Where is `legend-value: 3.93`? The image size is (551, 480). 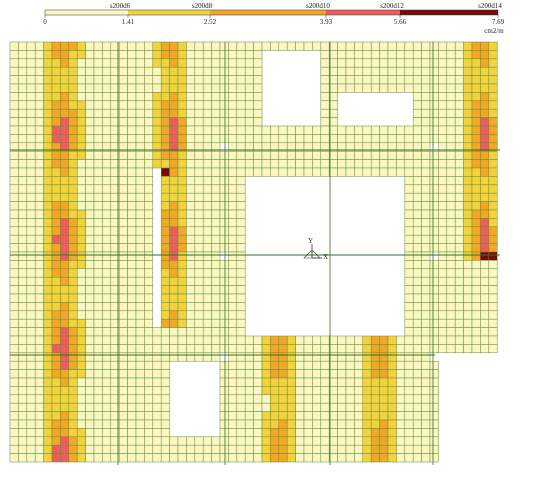
legend-value: 3.93 is located at coordinates (326, 22).